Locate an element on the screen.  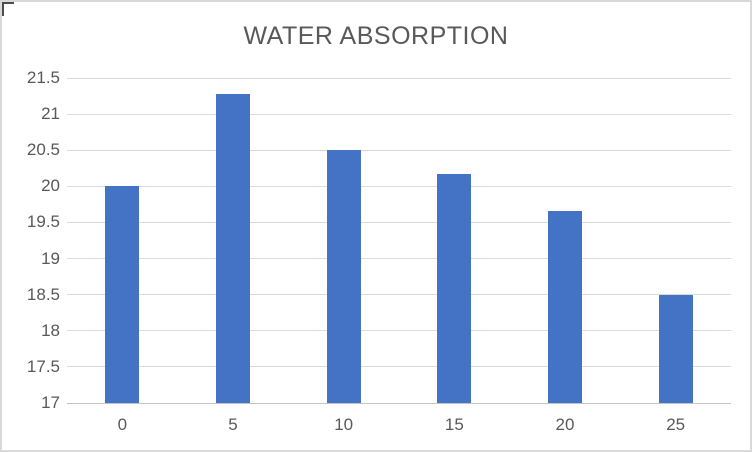
y-axis-tick-label: 20.5 is located at coordinates (43, 150).